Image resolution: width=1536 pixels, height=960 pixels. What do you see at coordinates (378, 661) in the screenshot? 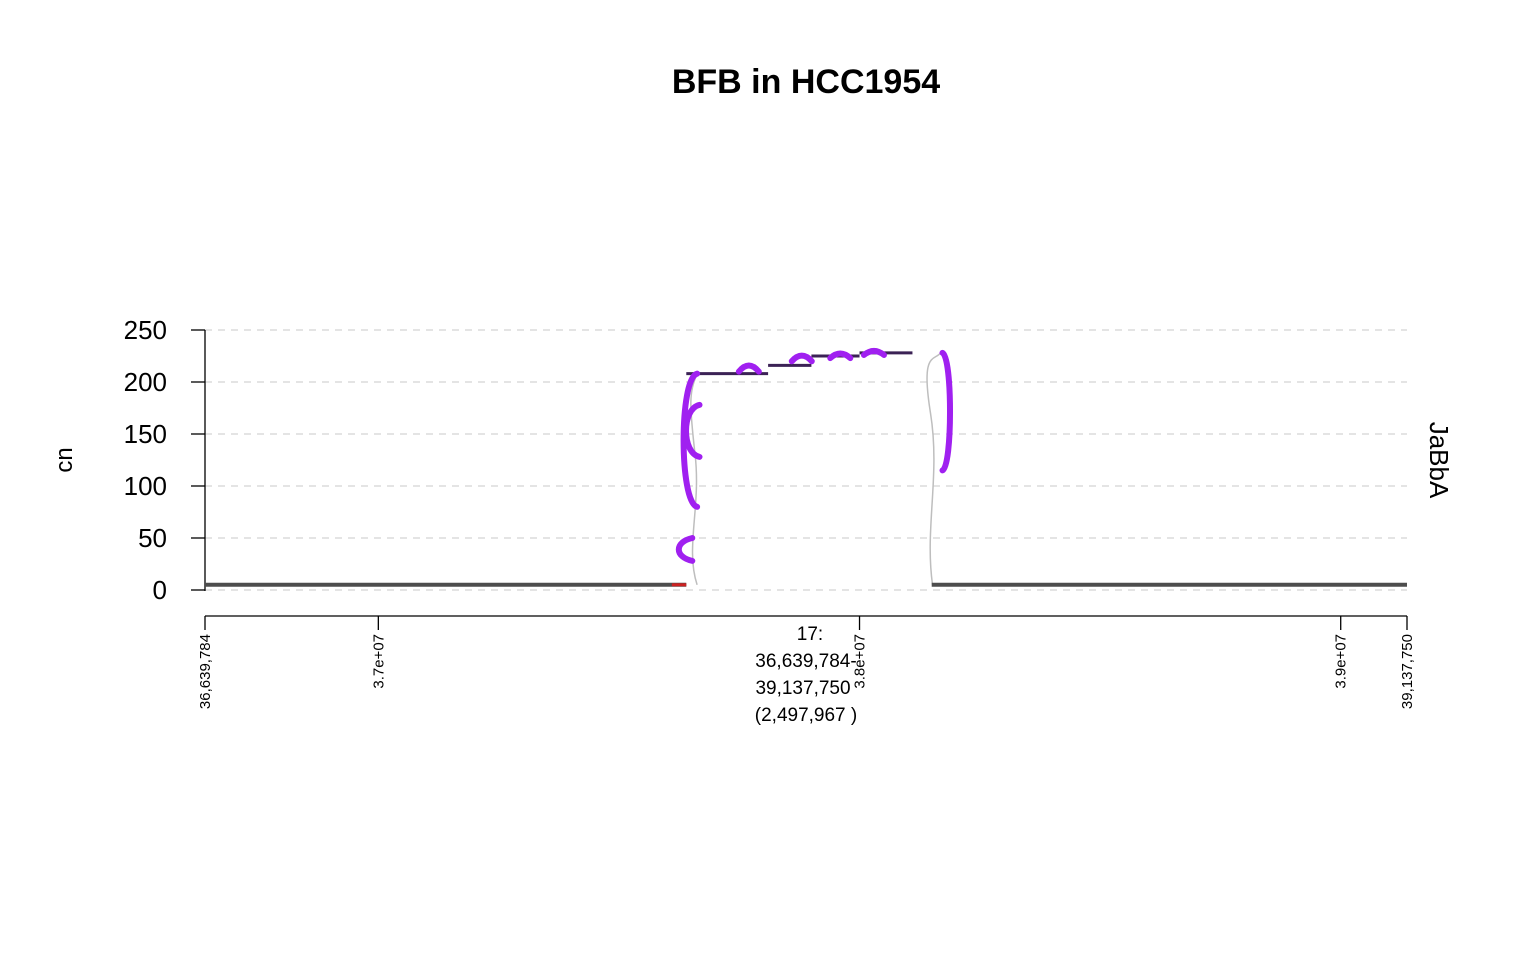
I see `x-tick-label: 3.7e+07` at bounding box center [378, 661].